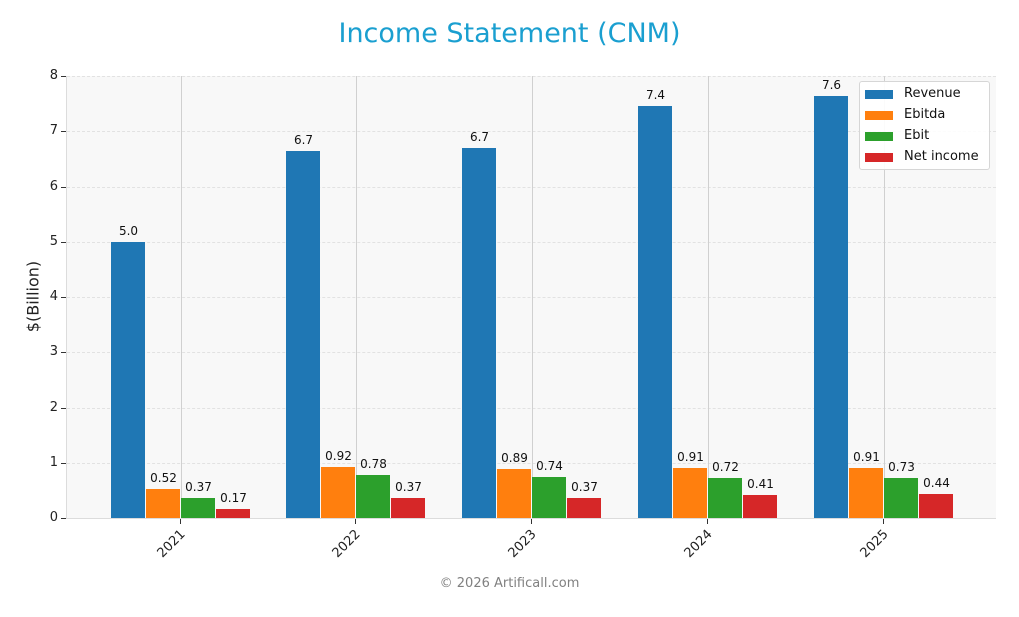  I want to click on bar-ebit-2025, so click(901, 497).